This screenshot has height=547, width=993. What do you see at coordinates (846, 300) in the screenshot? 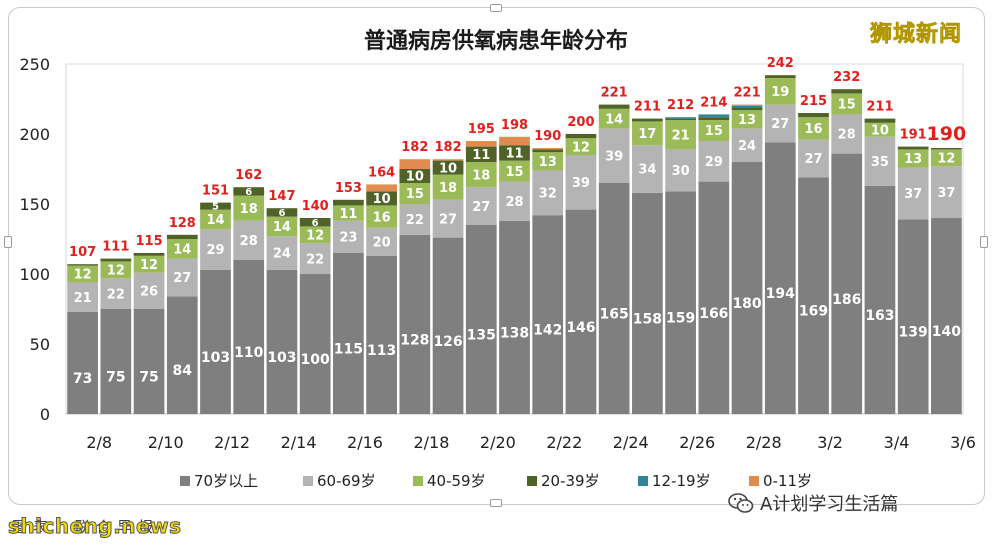
I see `data-label: 186` at bounding box center [846, 300].